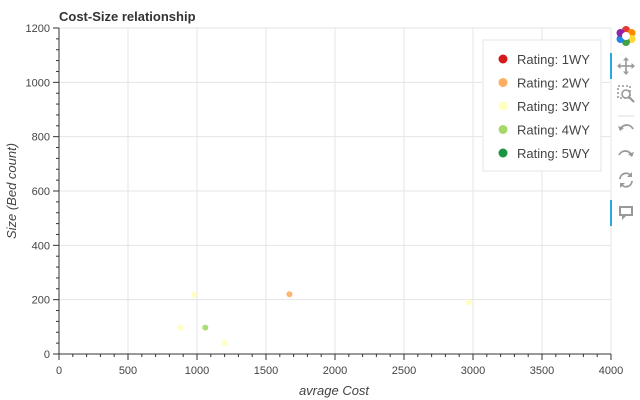 This screenshot has height=400, width=640. Describe the element at coordinates (626, 94) in the screenshot. I see `box-zoom-tool-icon` at that location.